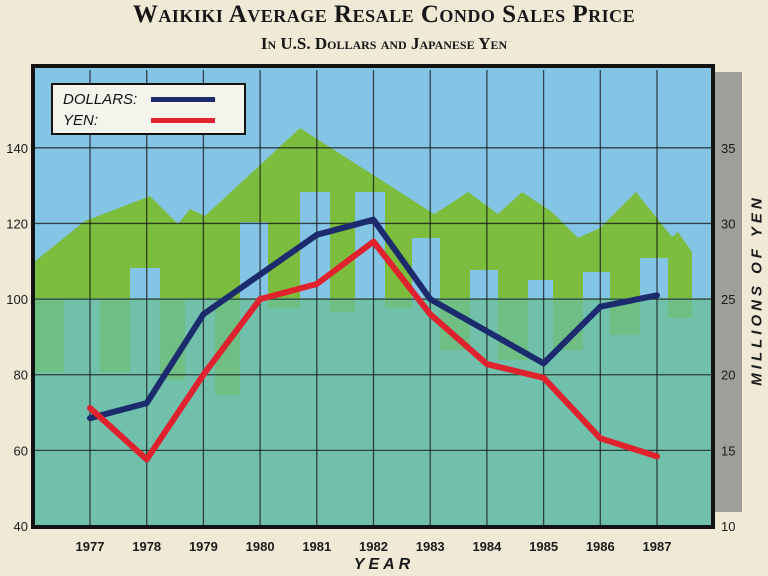  I want to click on y-tick-label-right: 30, so click(728, 223).